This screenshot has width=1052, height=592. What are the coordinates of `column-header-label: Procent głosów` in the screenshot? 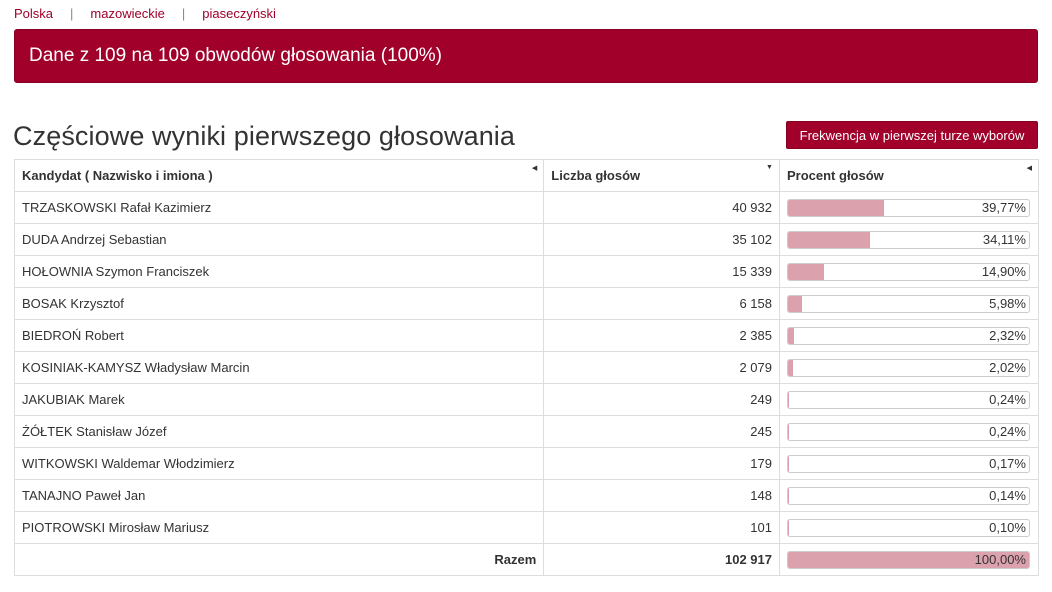 It's located at (835, 175).